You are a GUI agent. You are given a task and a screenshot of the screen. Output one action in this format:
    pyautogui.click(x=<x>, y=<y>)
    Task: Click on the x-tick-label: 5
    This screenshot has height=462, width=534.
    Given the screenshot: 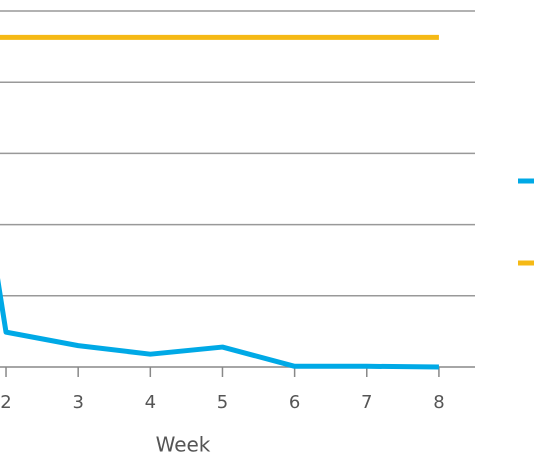 What is the action you would take?
    pyautogui.click(x=222, y=402)
    